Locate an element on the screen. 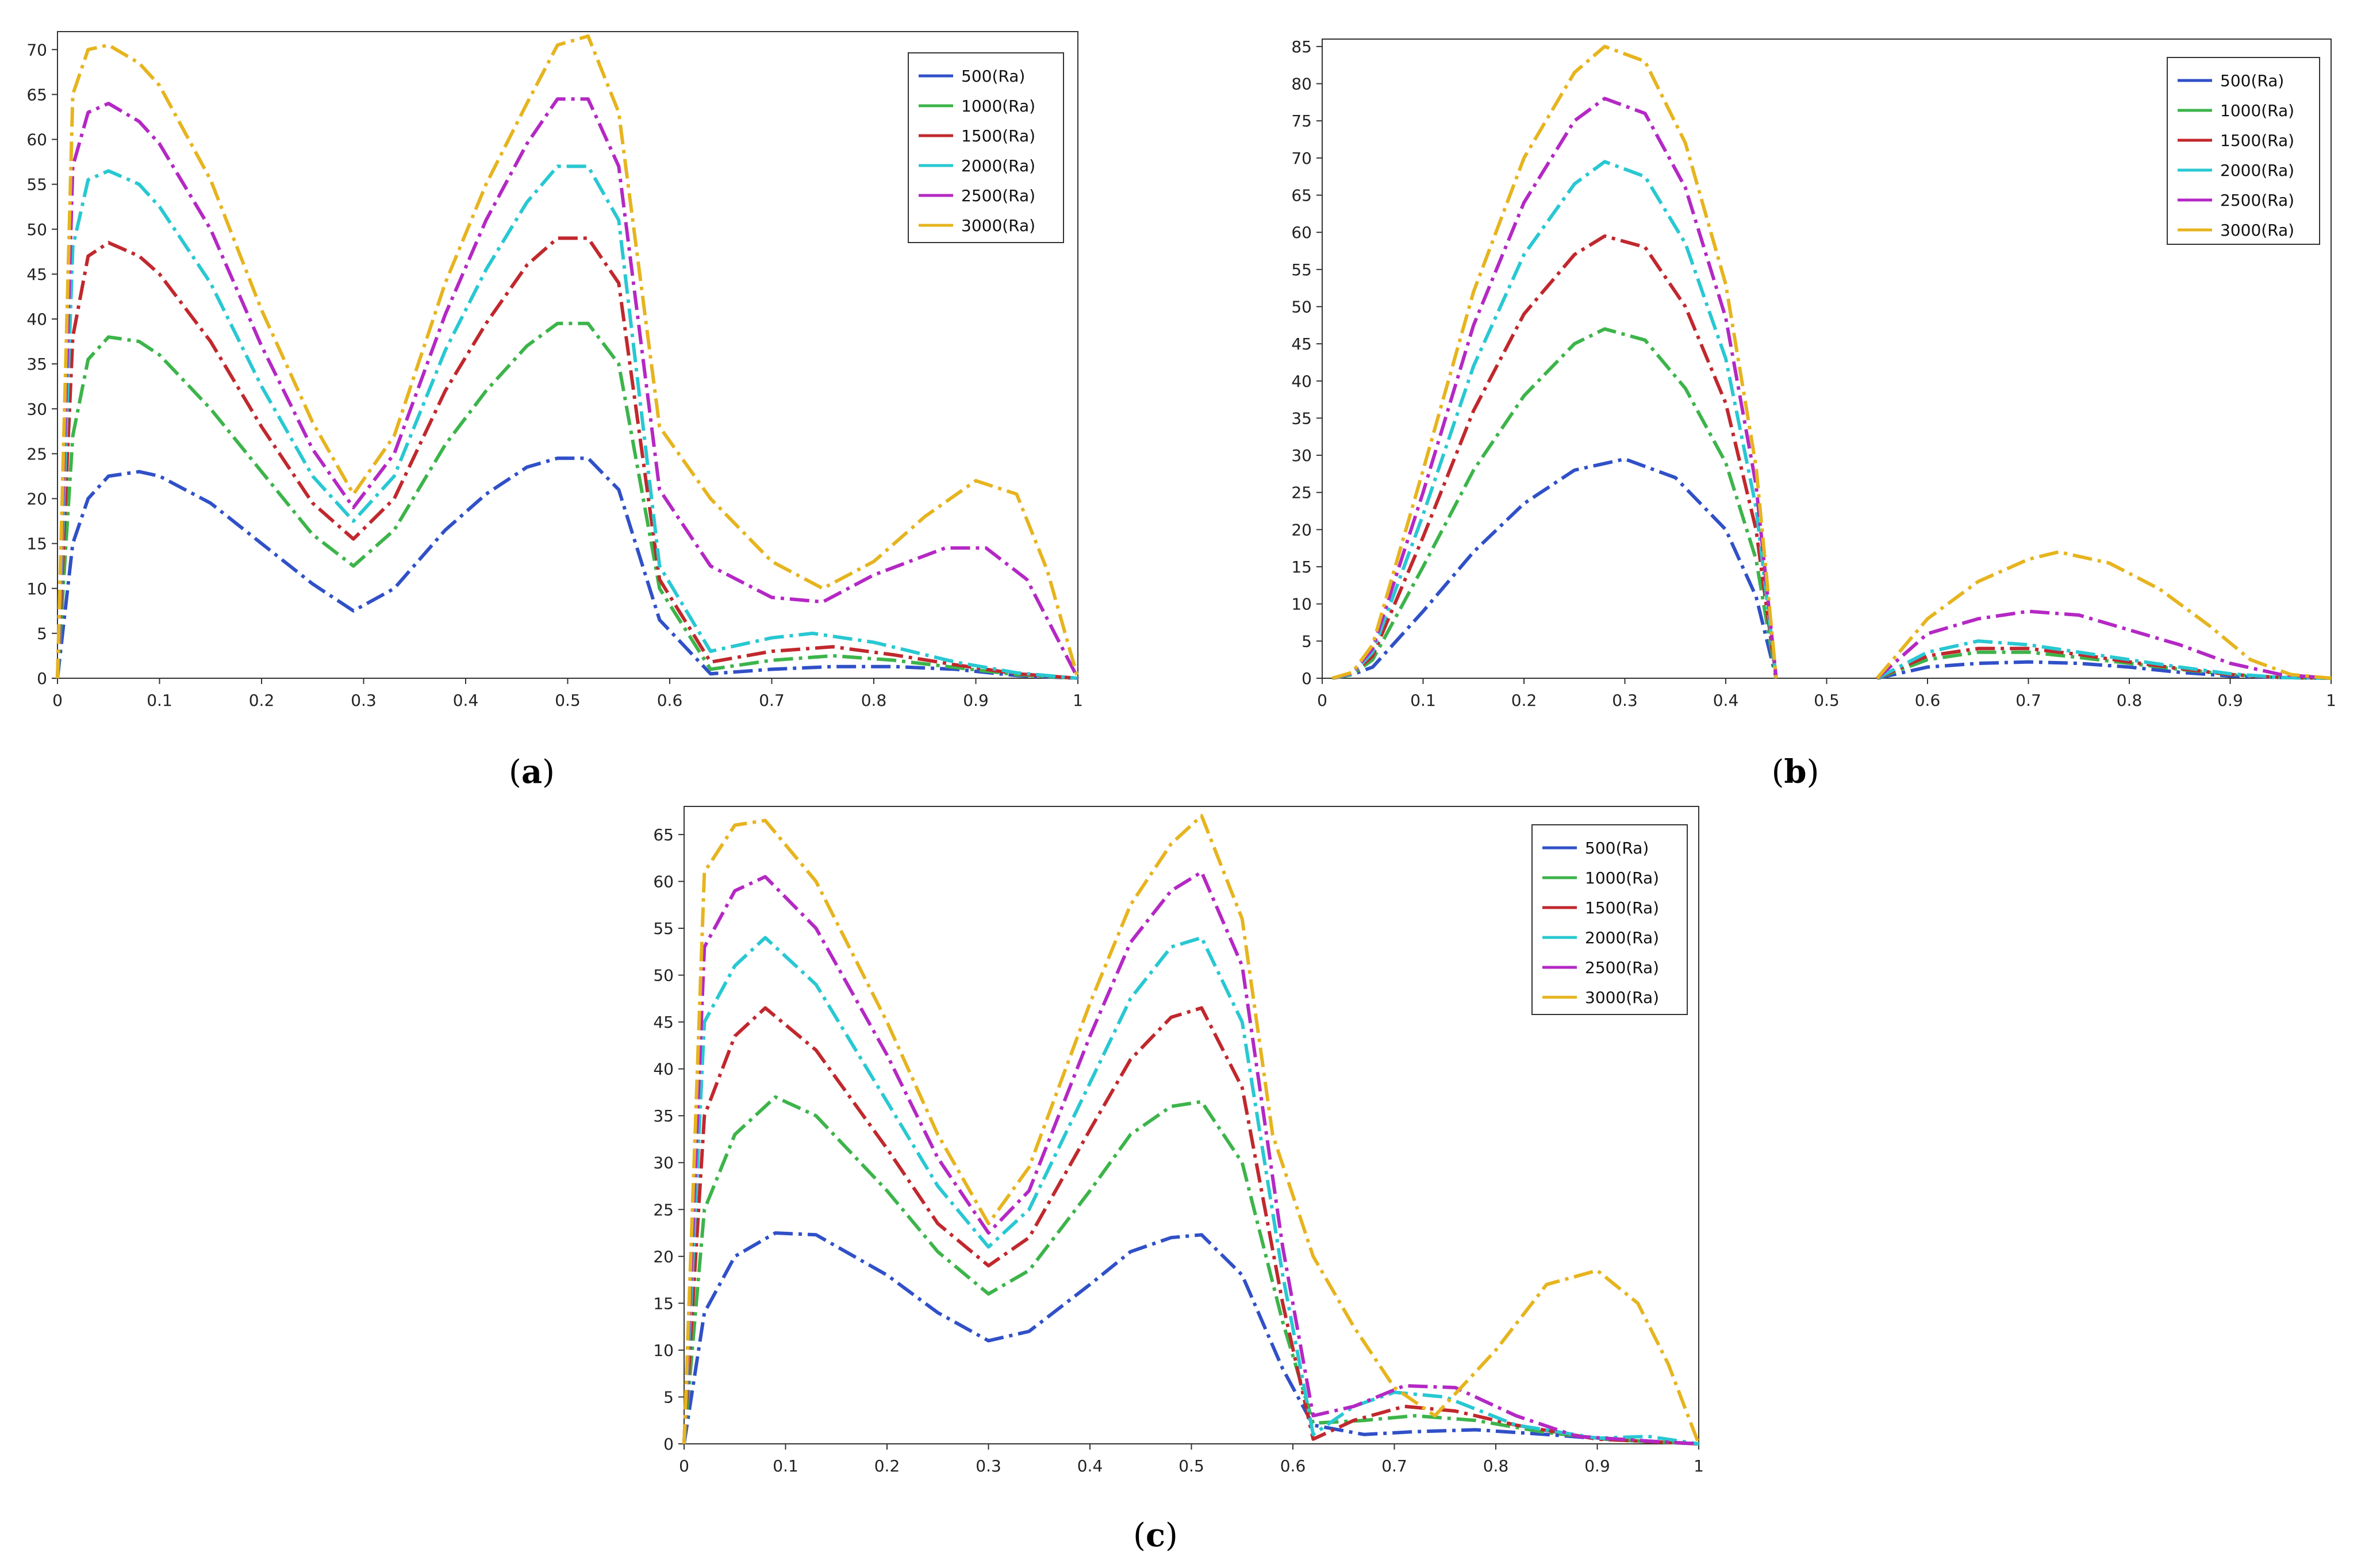 The height and width of the screenshot is (1568, 2365). legend-label: 1000(Ra) is located at coordinates (2257, 111).